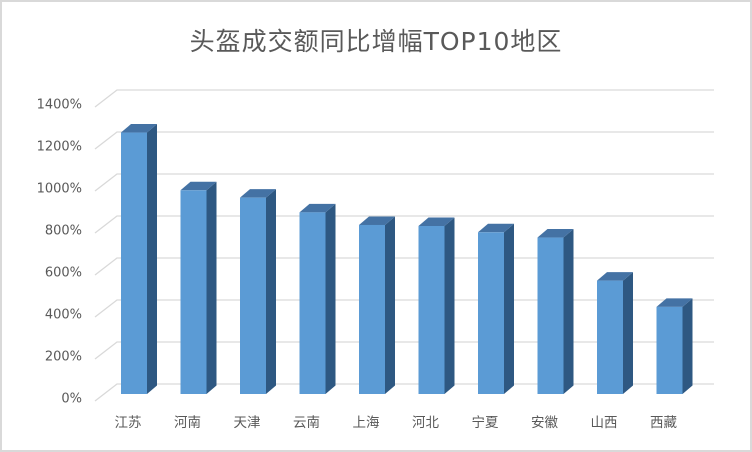 This screenshot has width=752, height=452. Describe the element at coordinates (187, 423) in the screenshot. I see `x-axis-label-2: 河南` at that location.